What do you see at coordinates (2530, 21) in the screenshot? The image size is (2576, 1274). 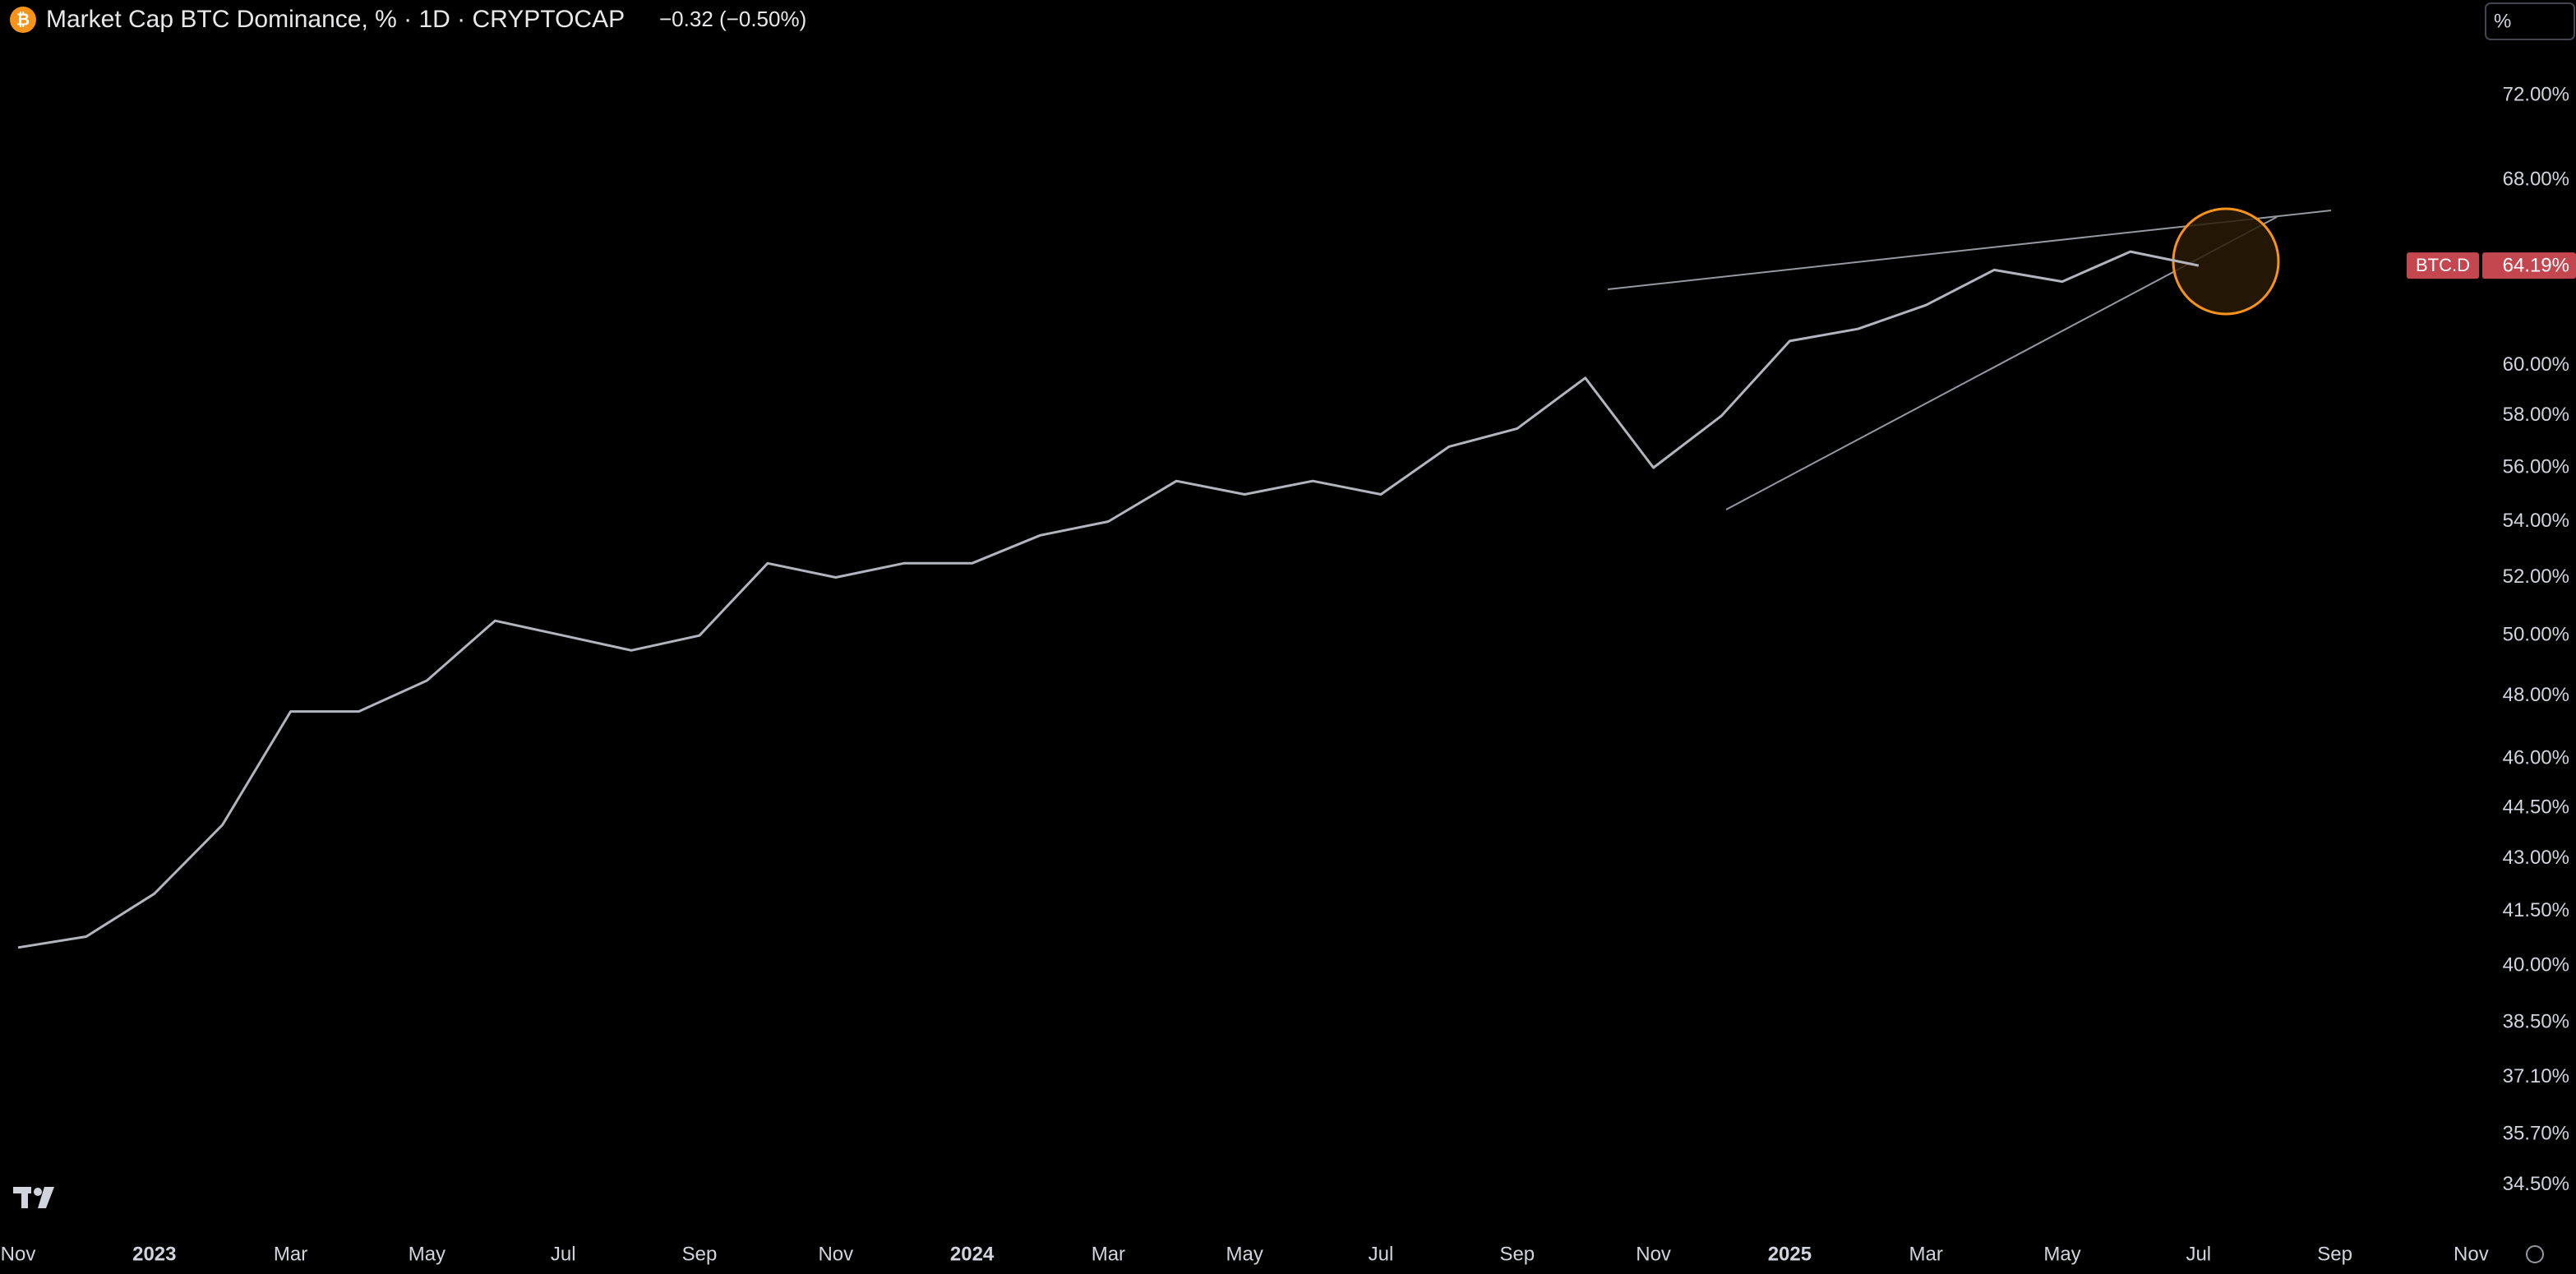 I see `scale-button` at bounding box center [2530, 21].